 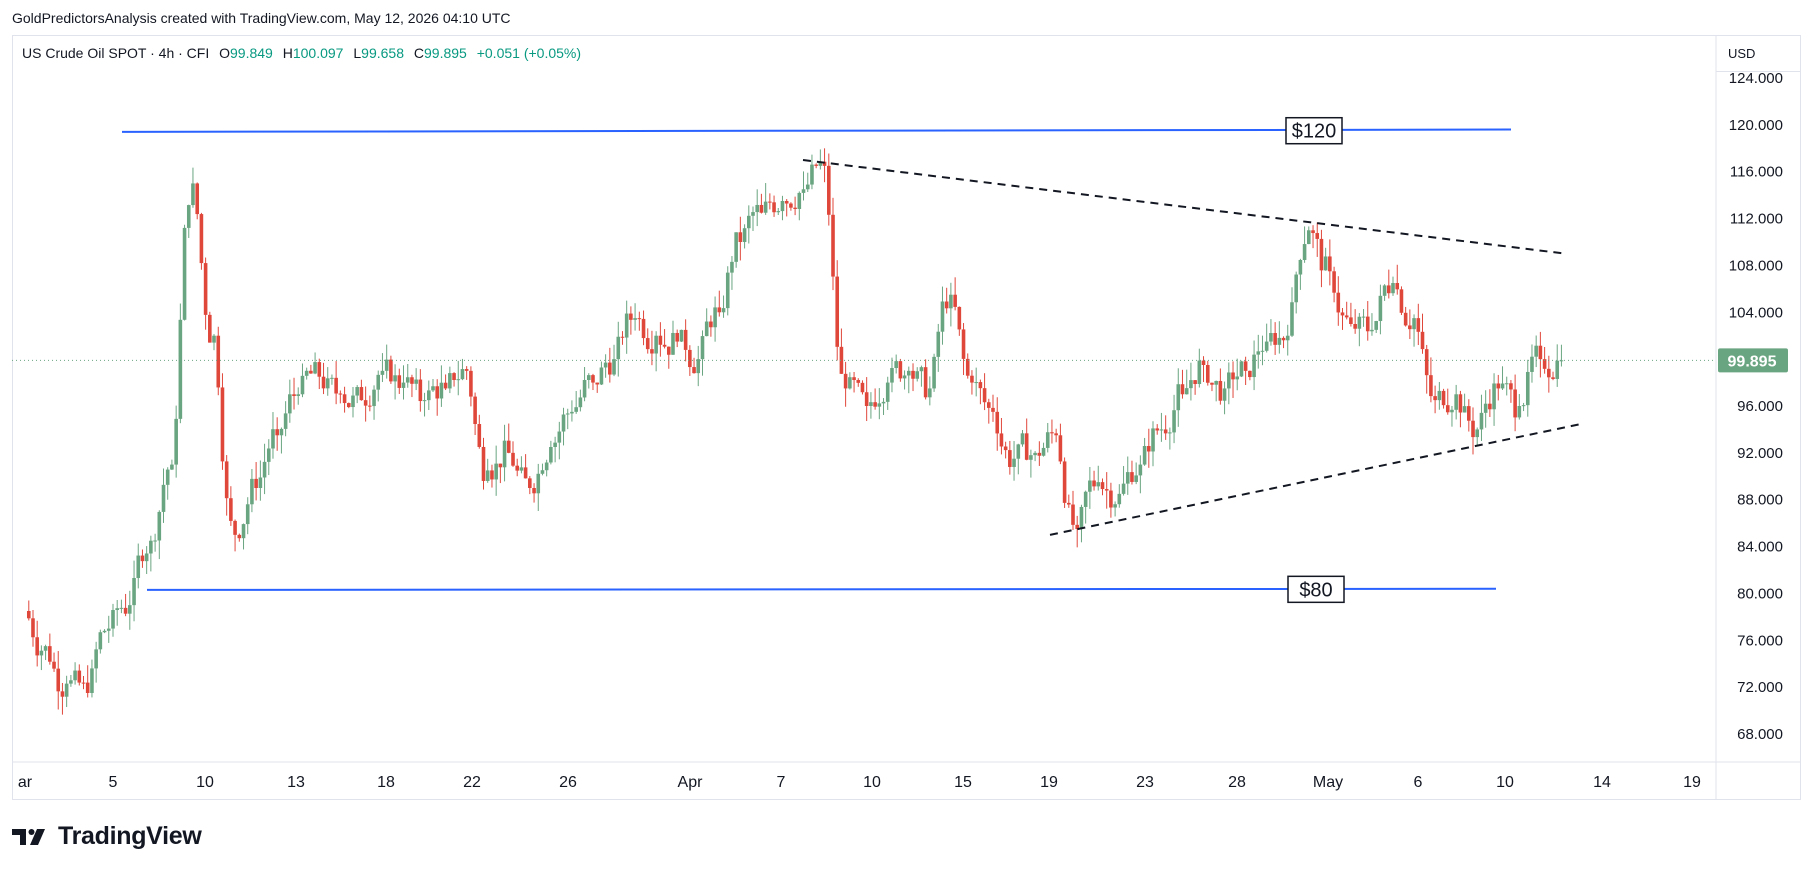 I want to click on price-tick-label: 96.000, so click(x=1760, y=406).